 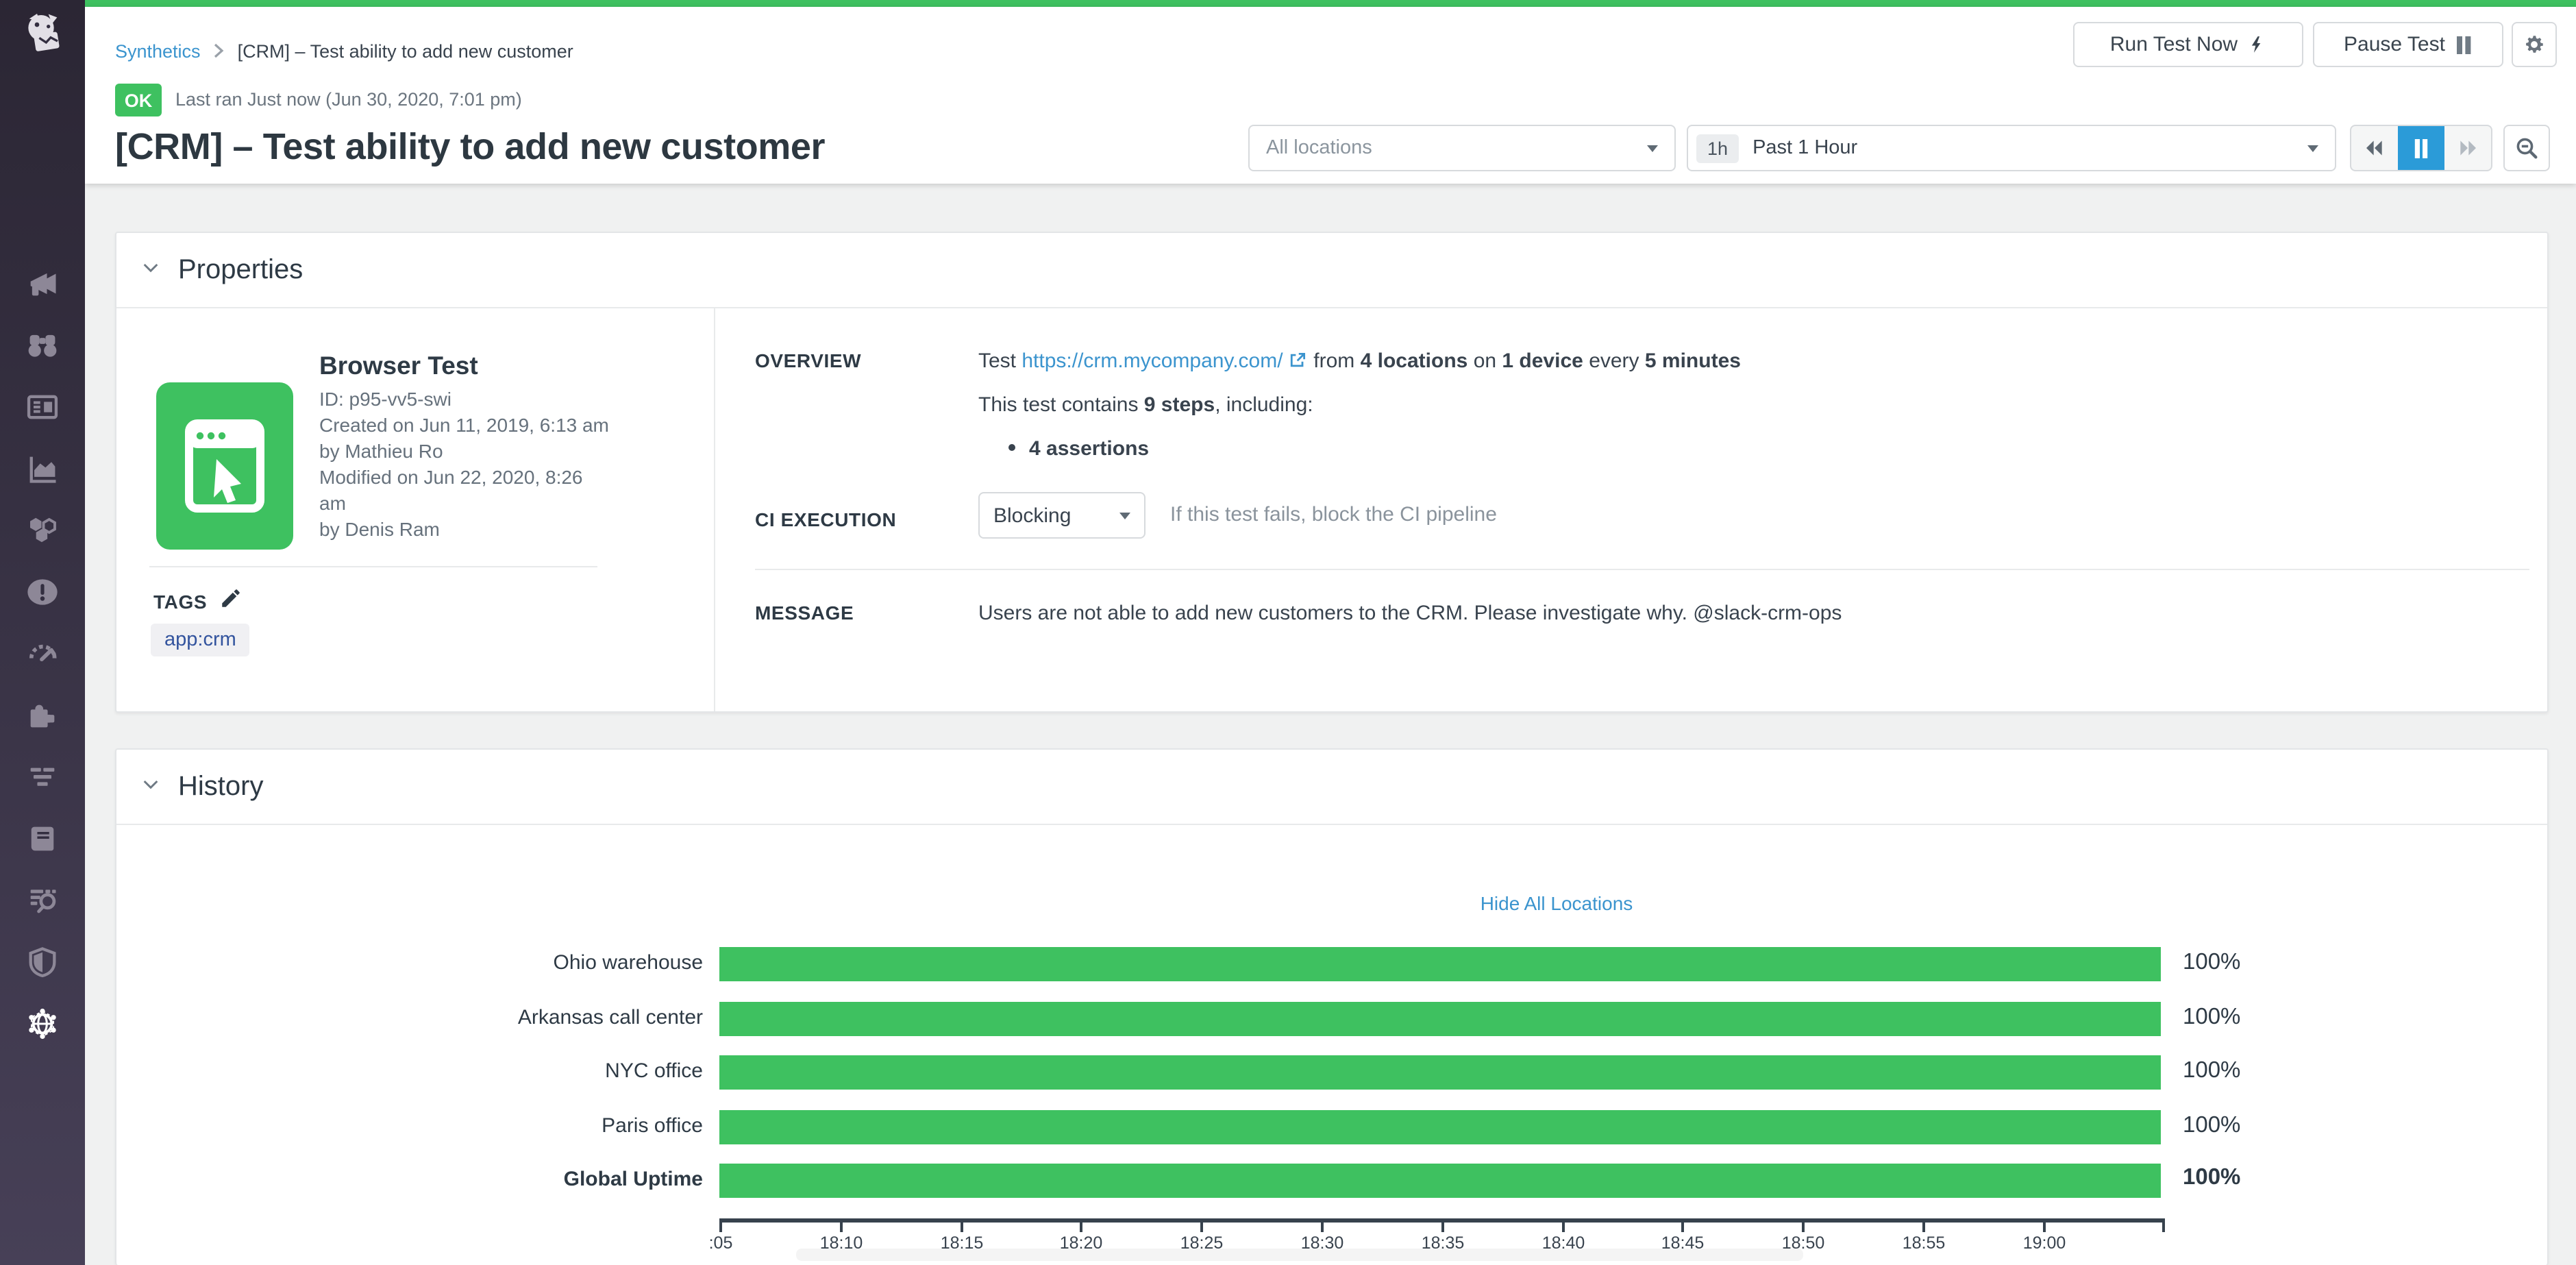 What do you see at coordinates (1440, 1019) in the screenshot?
I see `uptime-bar-arkansas-call-center` at bounding box center [1440, 1019].